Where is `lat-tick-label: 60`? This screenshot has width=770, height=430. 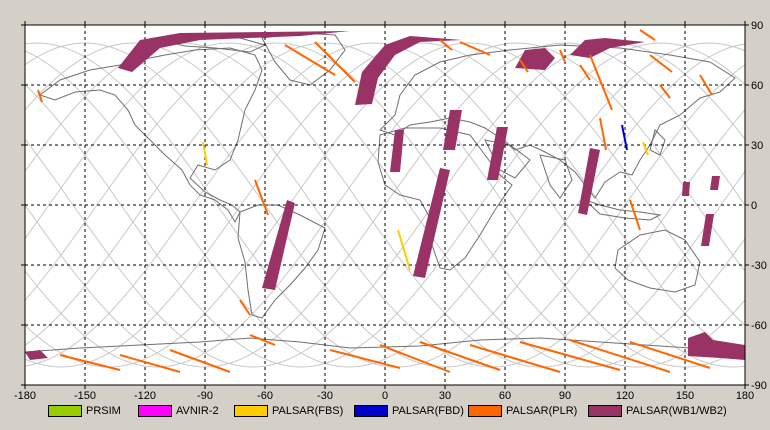
lat-tick-label: 60 is located at coordinates (757, 86).